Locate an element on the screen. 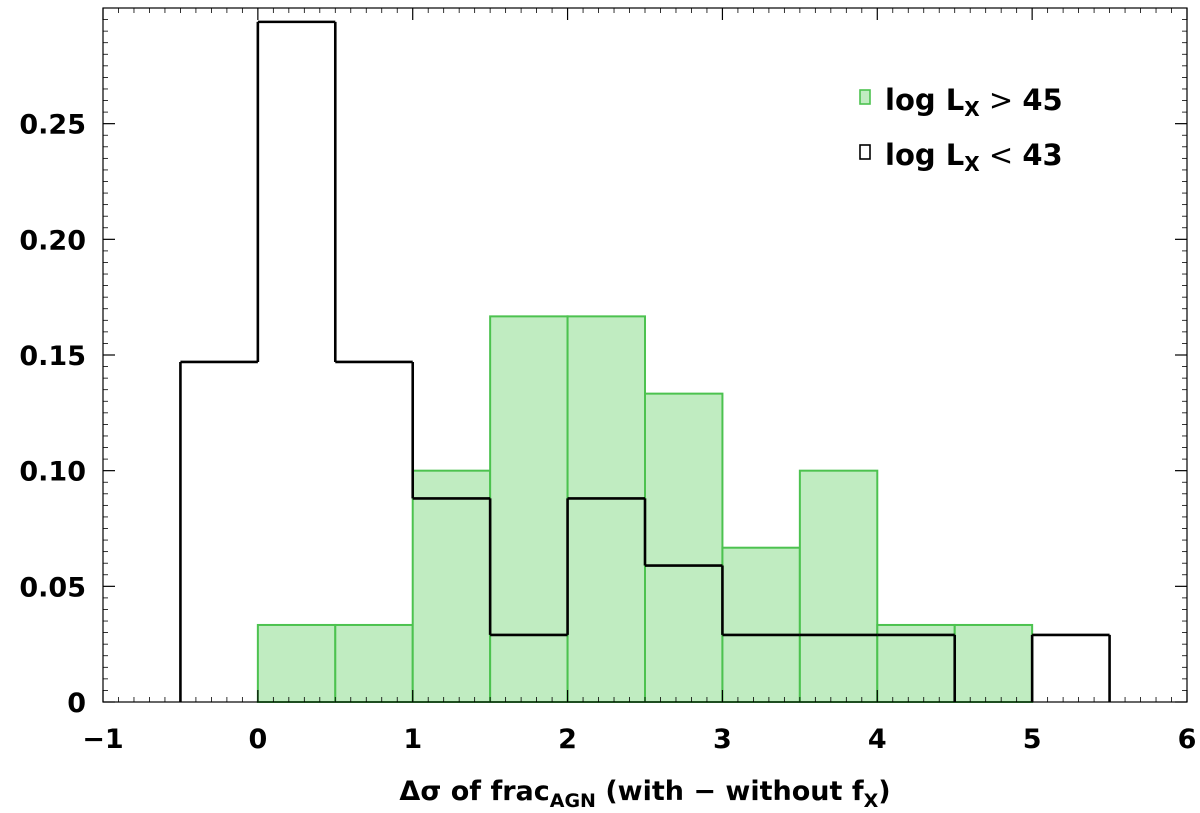 The height and width of the screenshot is (813, 1200). y-tick-label: 0.20 is located at coordinates (52, 240).